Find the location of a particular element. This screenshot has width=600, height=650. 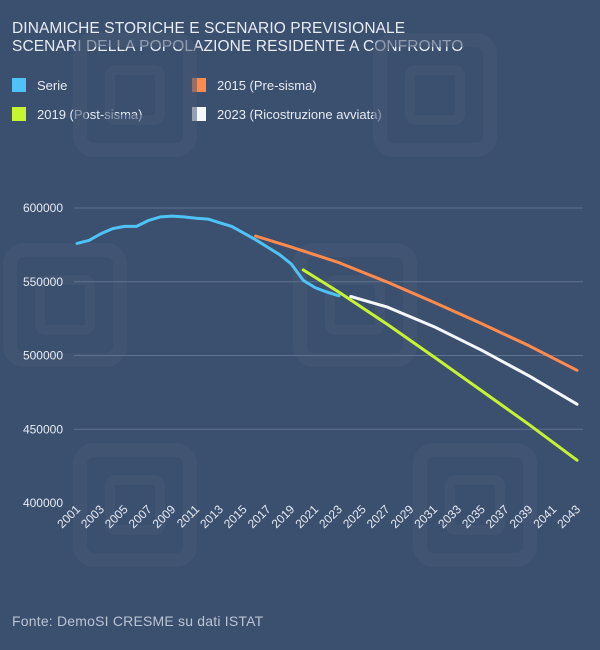

y-tick-label: 400000 is located at coordinates (43, 503).